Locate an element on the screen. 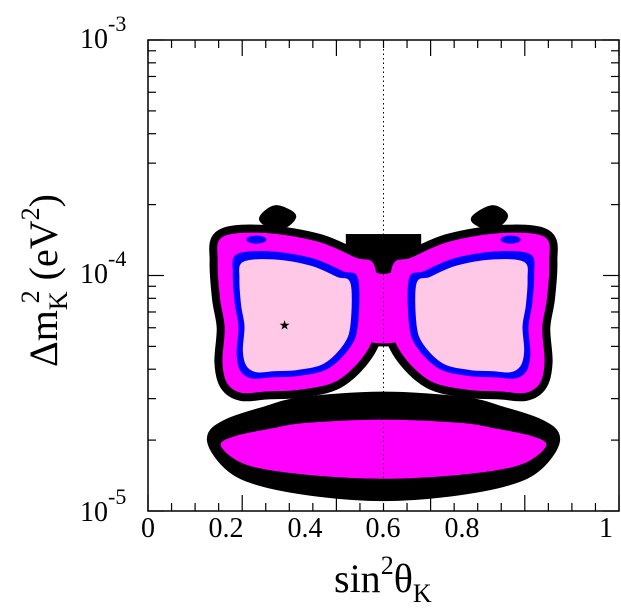 Image resolution: width=621 pixels, height=608 pixels. x-label-sub: K is located at coordinates (422, 593).